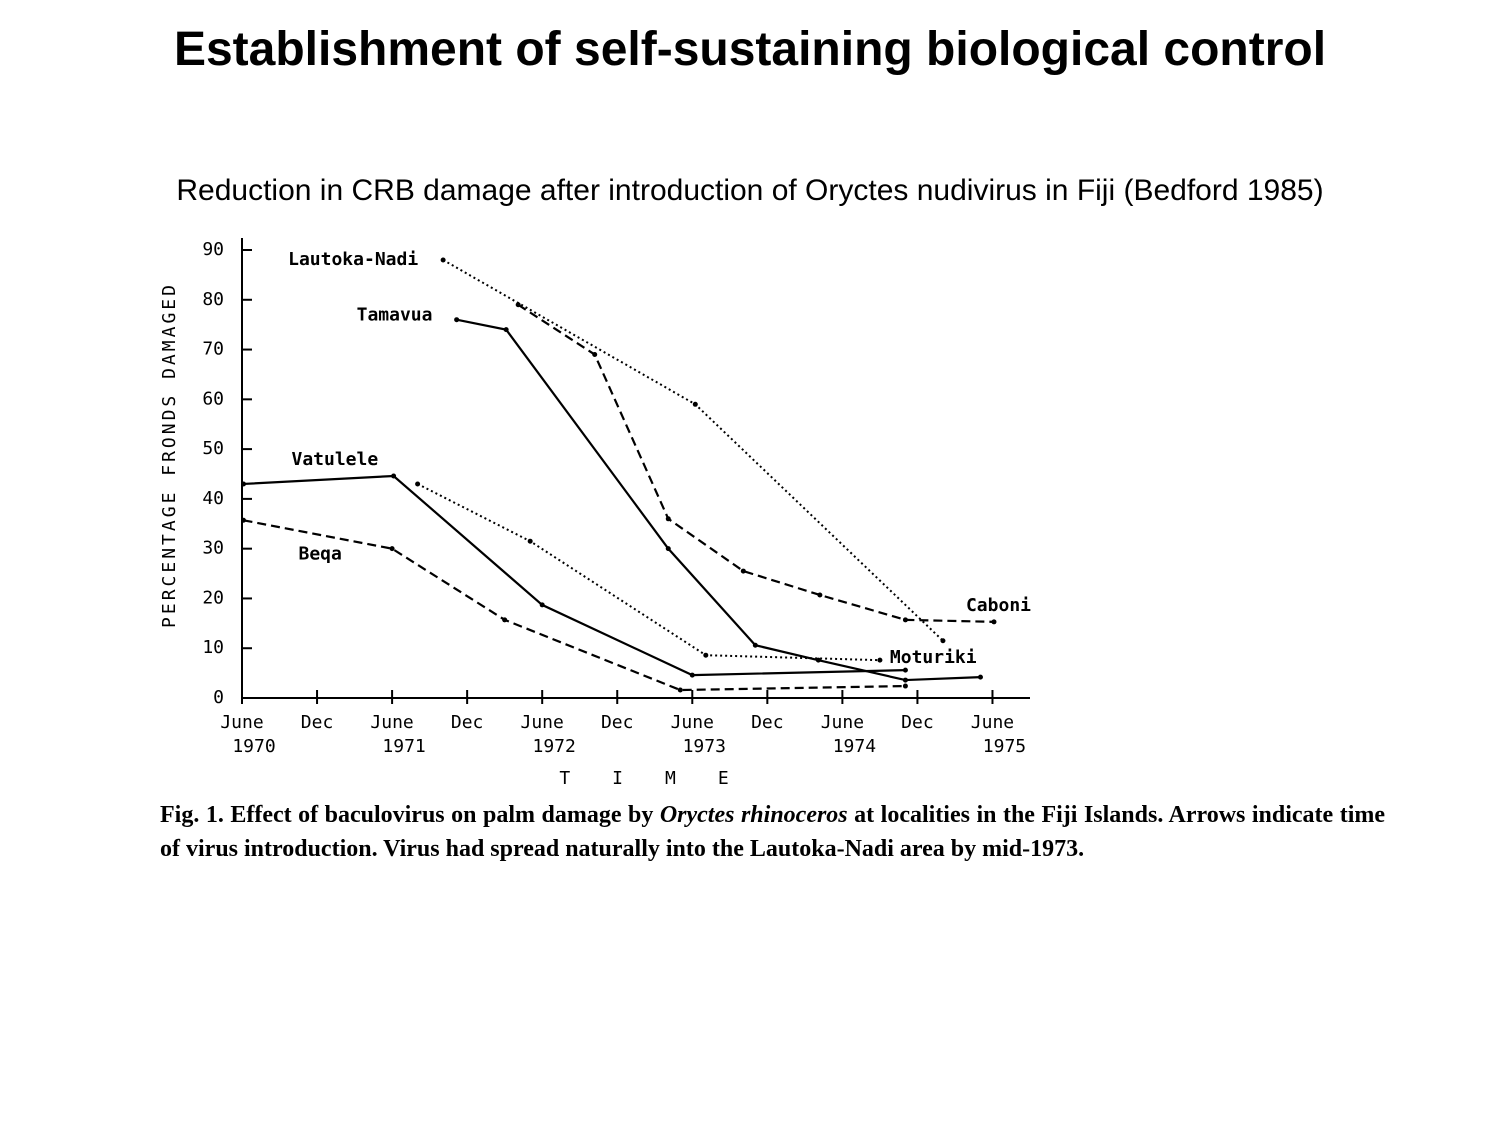 The height and width of the screenshot is (1125, 1500). I want to click on series-label: Vatulele, so click(335, 459).